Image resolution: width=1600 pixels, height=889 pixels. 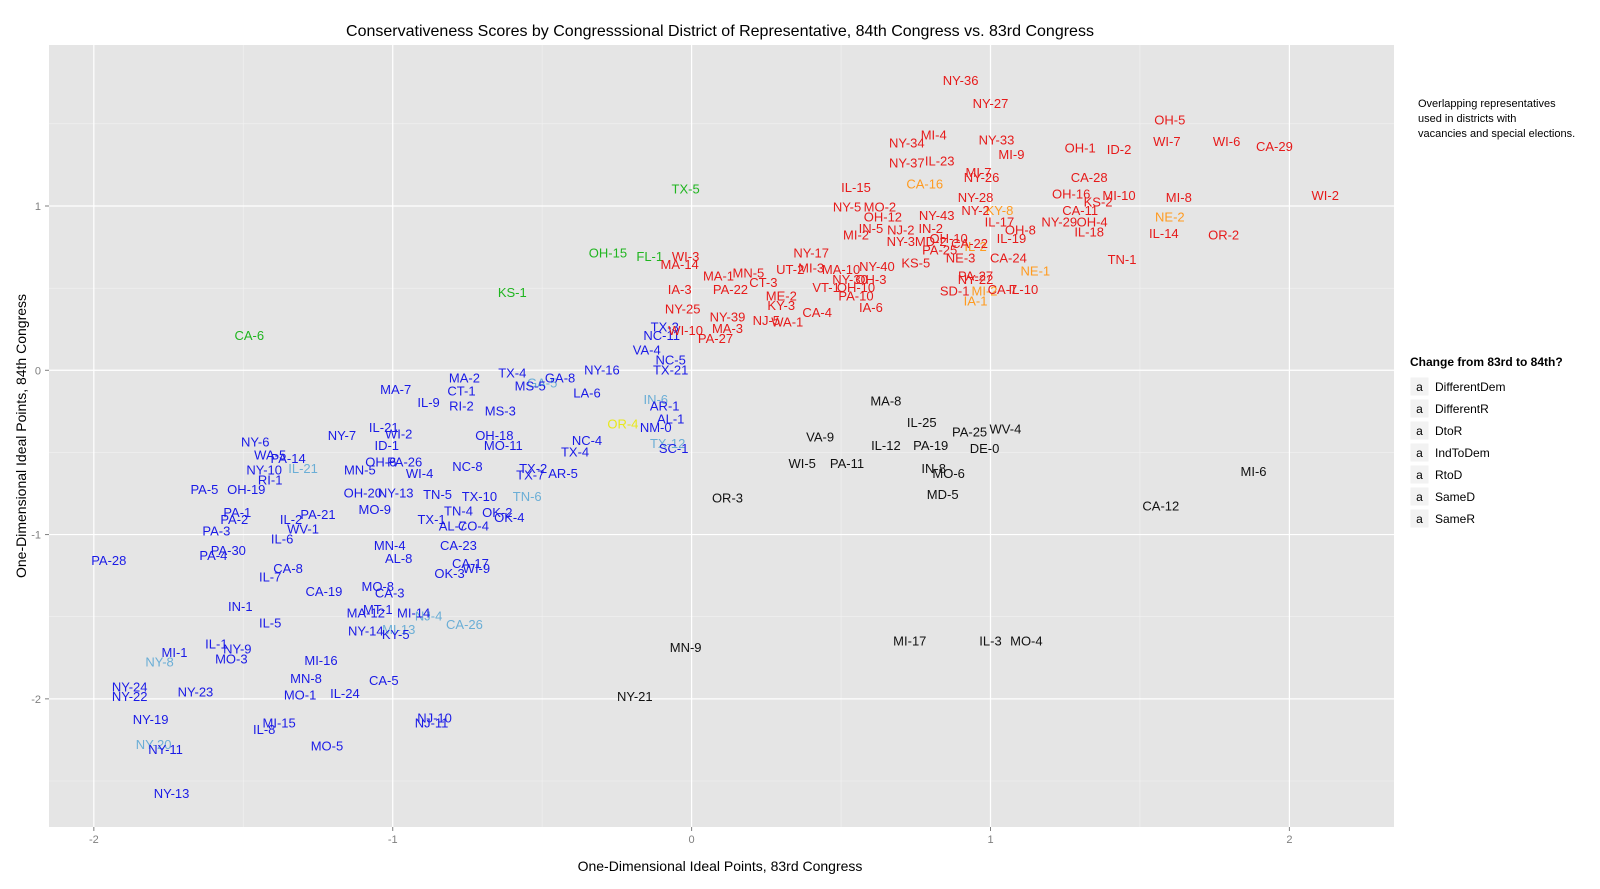 What do you see at coordinates (390, 545) in the screenshot?
I see `point-label: MN-4` at bounding box center [390, 545].